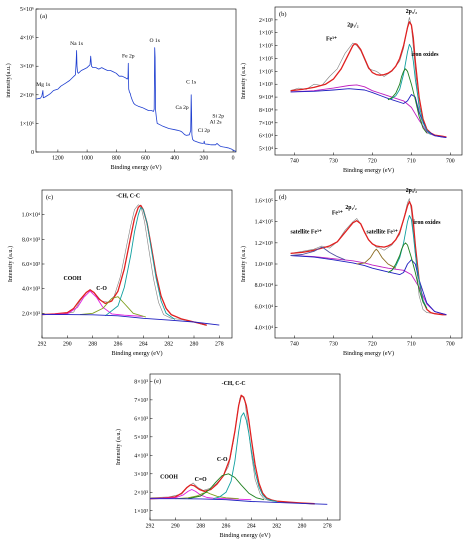  What do you see at coordinates (218, 117) in the screenshot?
I see `peak-annotation: Si 2p` at bounding box center [218, 117].